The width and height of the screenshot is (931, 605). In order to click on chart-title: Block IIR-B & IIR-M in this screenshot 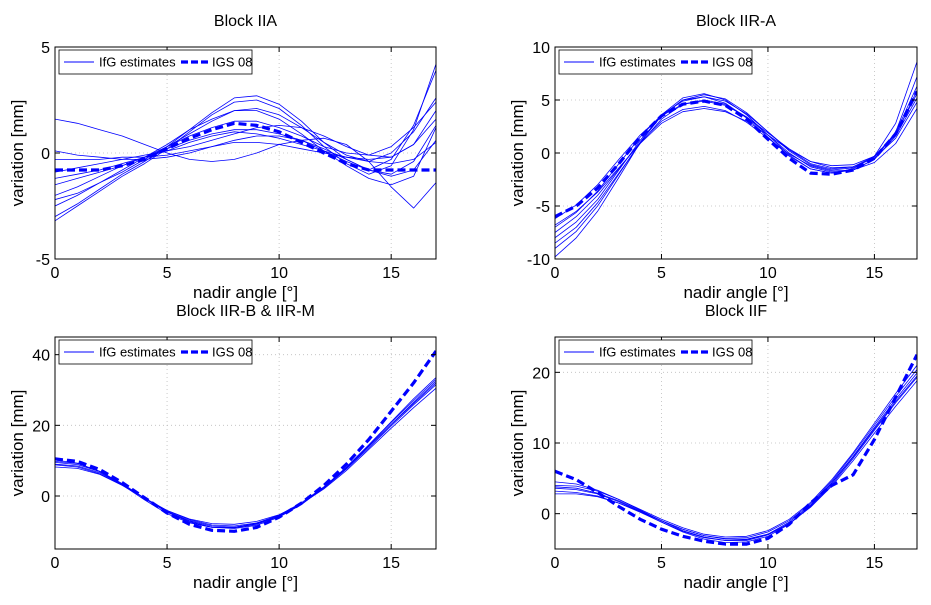, I will do `click(245, 311)`.